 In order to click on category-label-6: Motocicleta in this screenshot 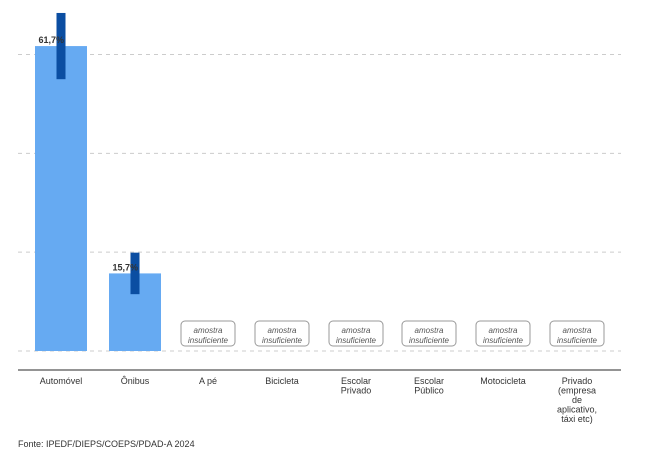, I will do `click(503, 381)`.